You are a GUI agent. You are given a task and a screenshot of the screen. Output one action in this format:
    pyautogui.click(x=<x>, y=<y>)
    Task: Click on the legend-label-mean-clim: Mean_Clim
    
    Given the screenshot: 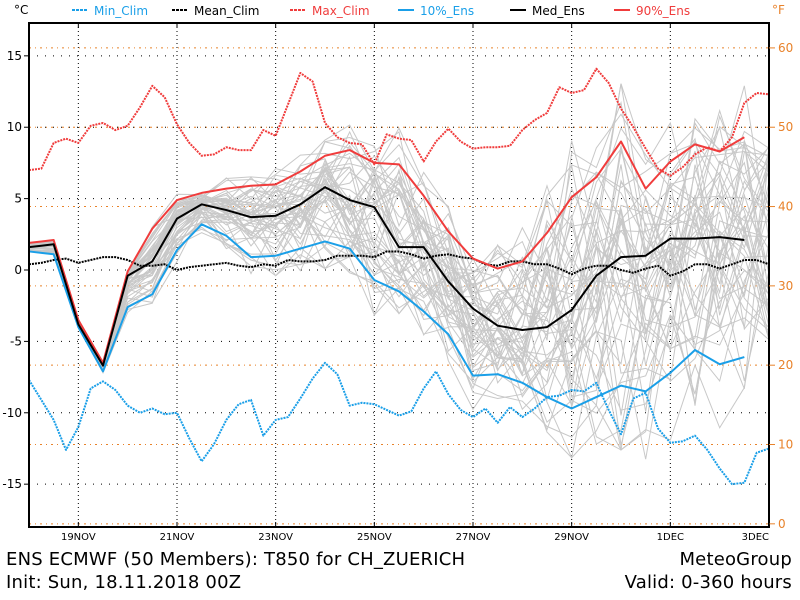 What is the action you would take?
    pyautogui.click(x=226, y=11)
    